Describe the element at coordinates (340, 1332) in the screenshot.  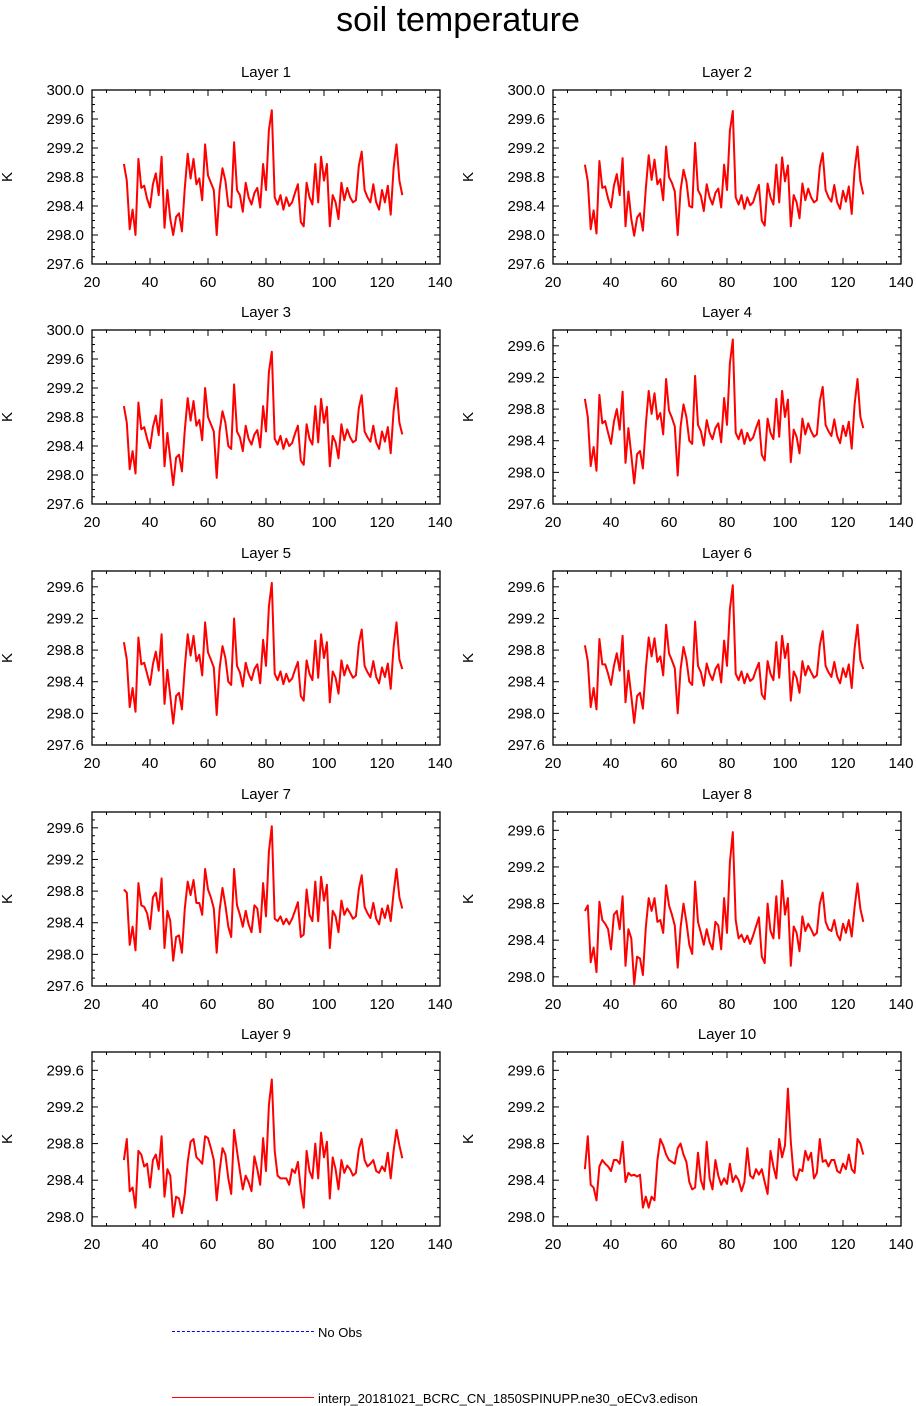
I see `legend-obs-label: No Obs` at that location.